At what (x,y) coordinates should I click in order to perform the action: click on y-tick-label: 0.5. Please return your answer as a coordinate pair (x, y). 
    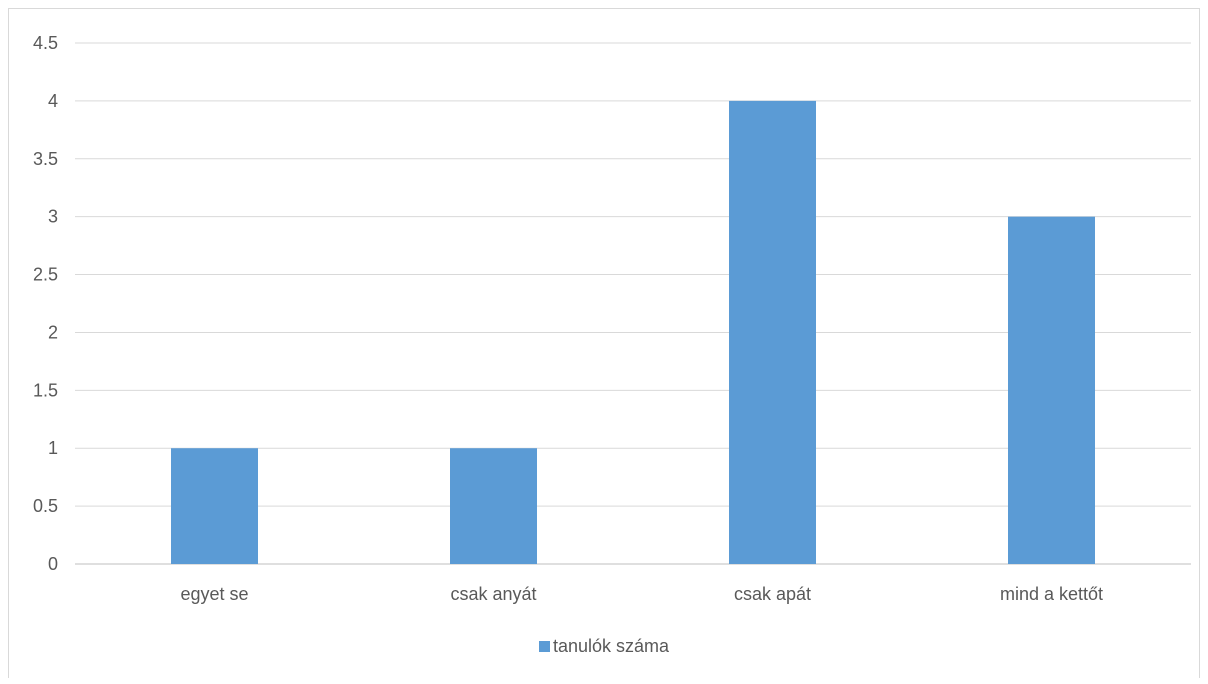
    Looking at the image, I should click on (45, 506).